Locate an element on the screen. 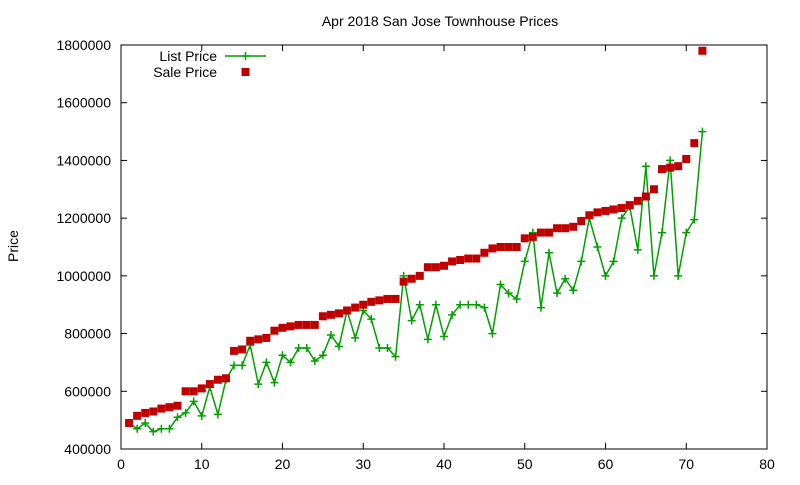  chart-title: Apr 2018 San Jose Townhouse Prices is located at coordinates (440, 21).